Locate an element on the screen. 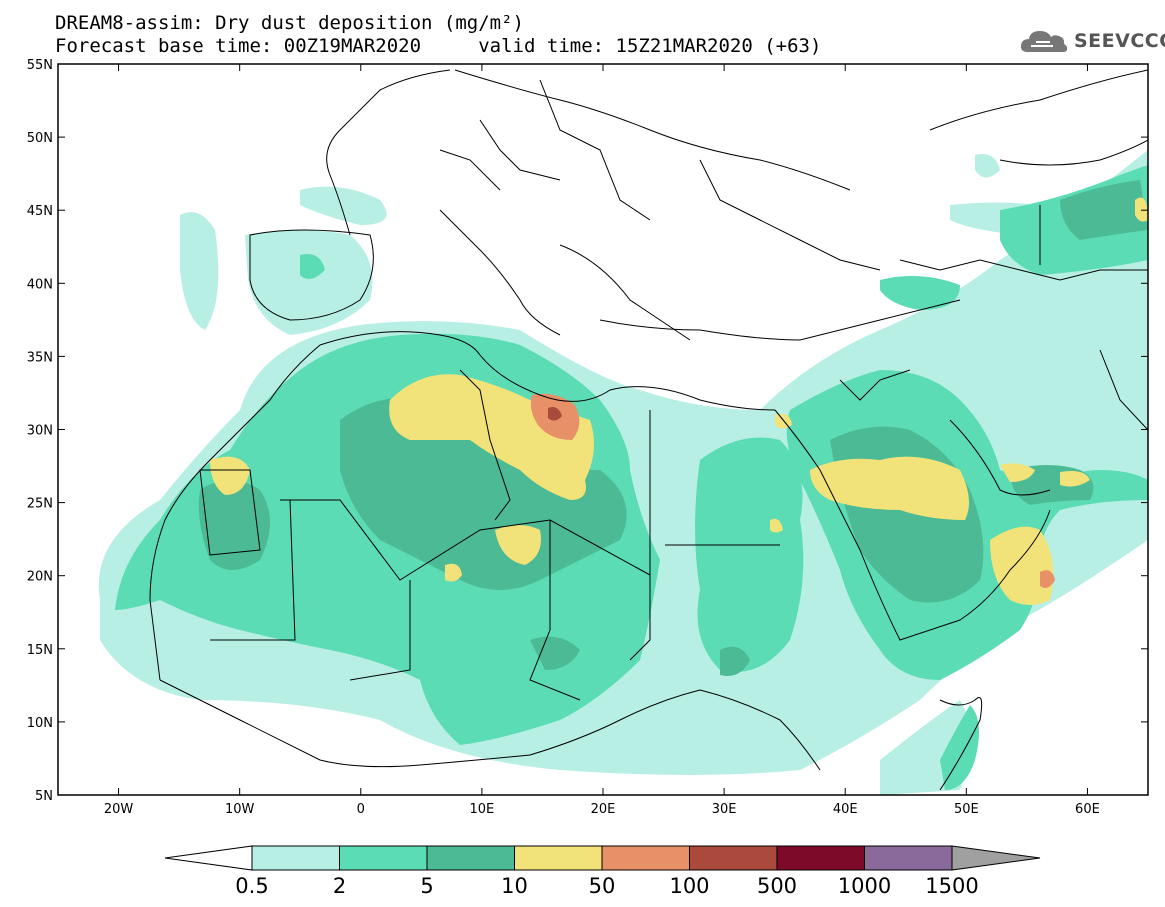  lat-tick-label: 15N is located at coordinates (40, 650).